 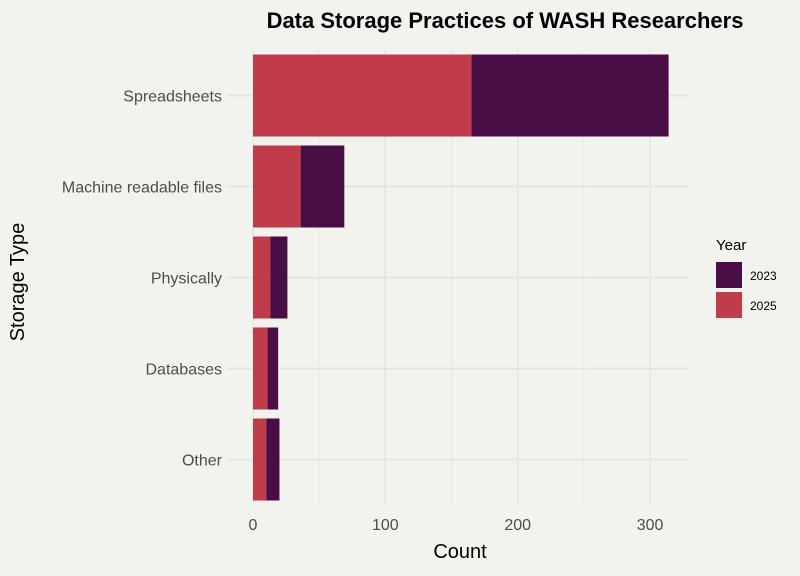 What do you see at coordinates (262, 277) in the screenshot?
I see `bar-2025-physically` at bounding box center [262, 277].